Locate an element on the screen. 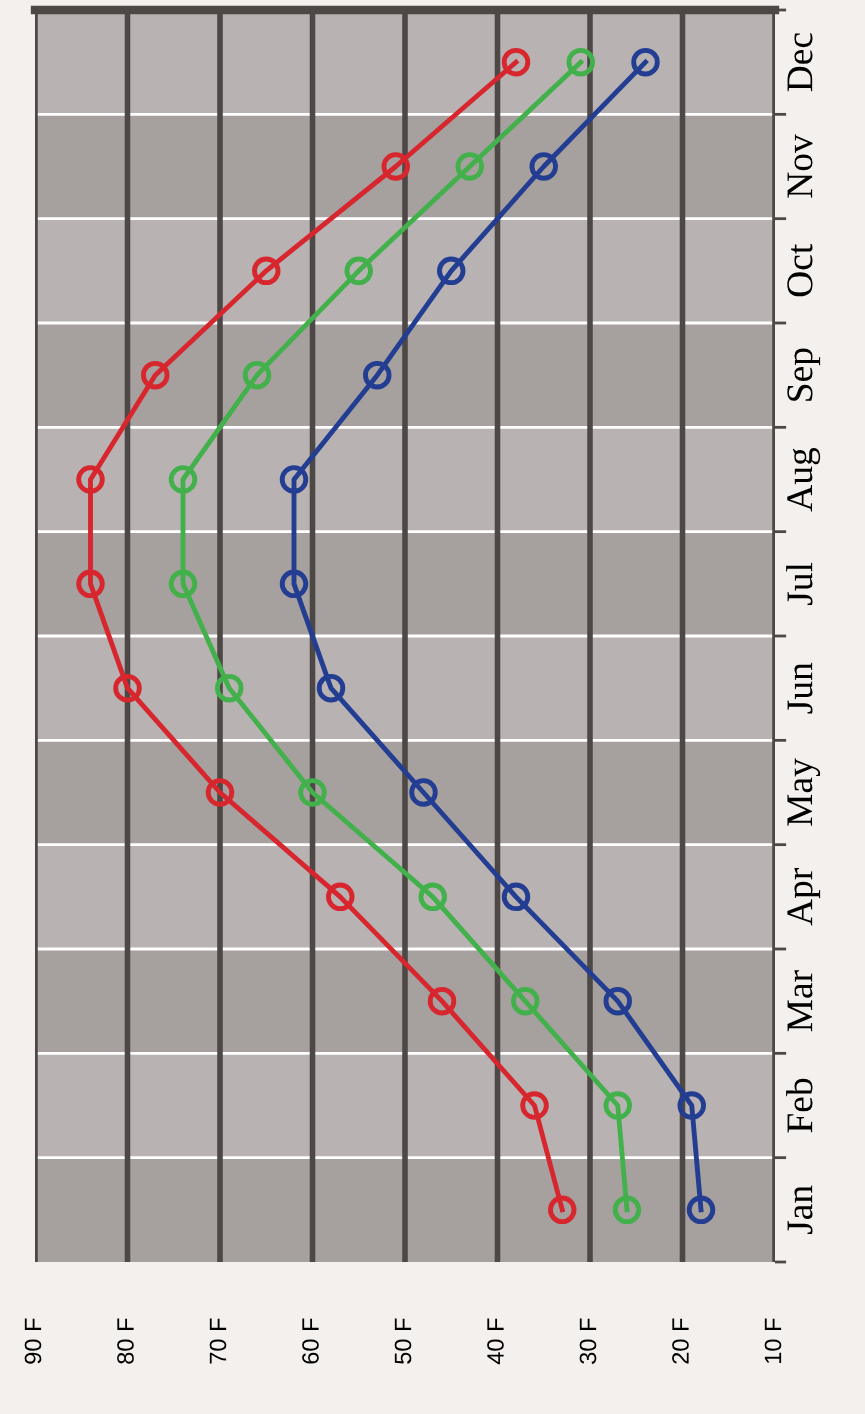 This screenshot has height=1414, width=865. y-tick-label: Jun is located at coordinates (800, 688).